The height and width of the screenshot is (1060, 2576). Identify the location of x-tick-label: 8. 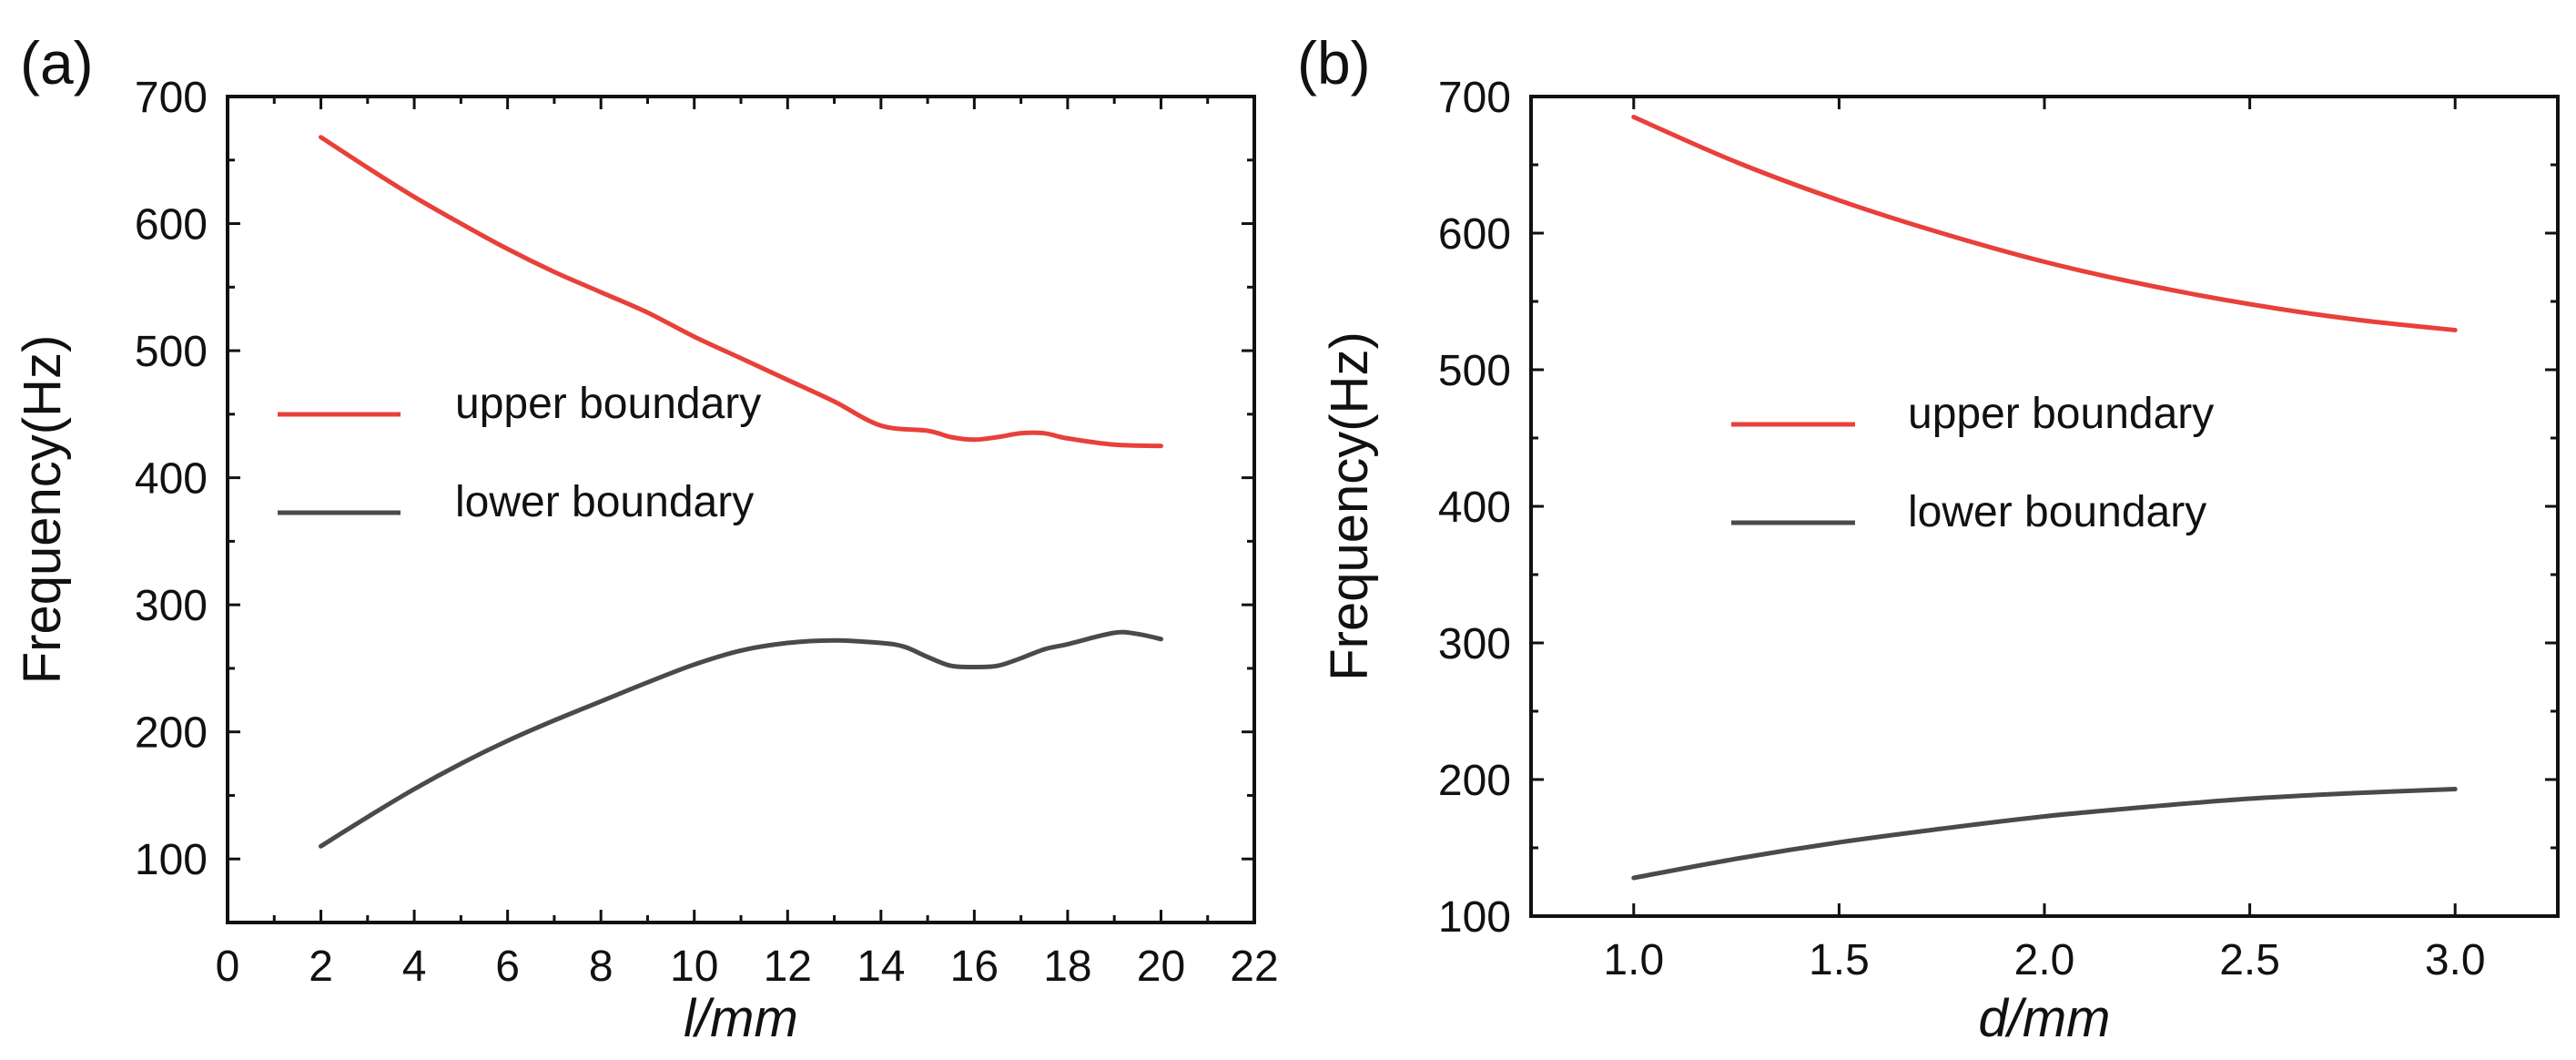
(601, 967).